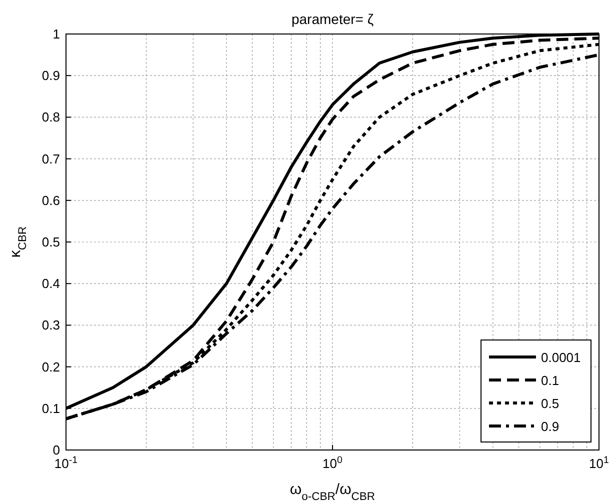 This screenshot has width=614, height=502. What do you see at coordinates (51, 200) in the screenshot?
I see `y-tick-label: 0.6` at bounding box center [51, 200].